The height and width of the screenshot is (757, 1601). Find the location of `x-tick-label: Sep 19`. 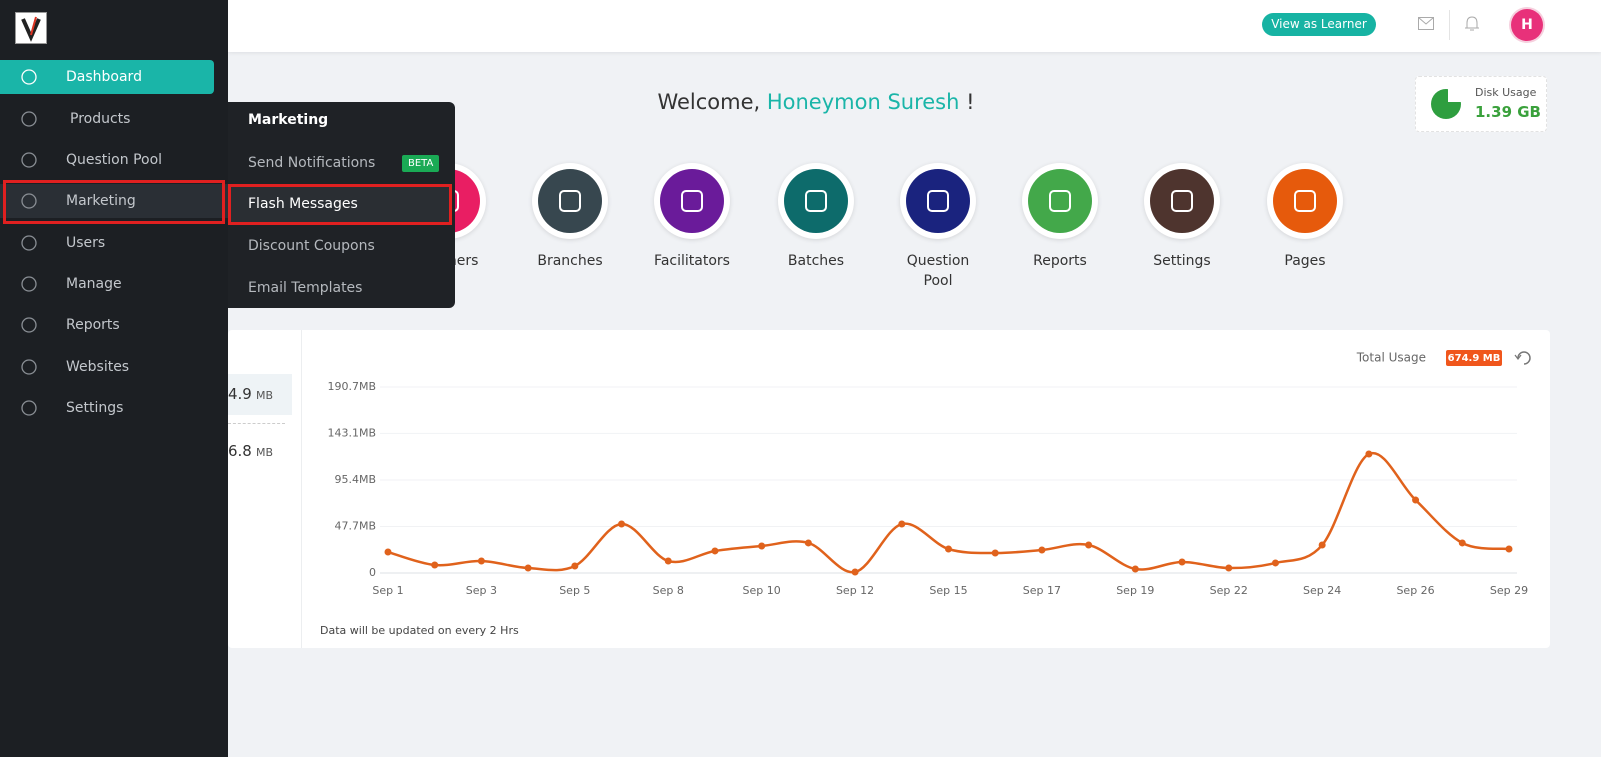

x-tick-label: Sep 19 is located at coordinates (1135, 590).